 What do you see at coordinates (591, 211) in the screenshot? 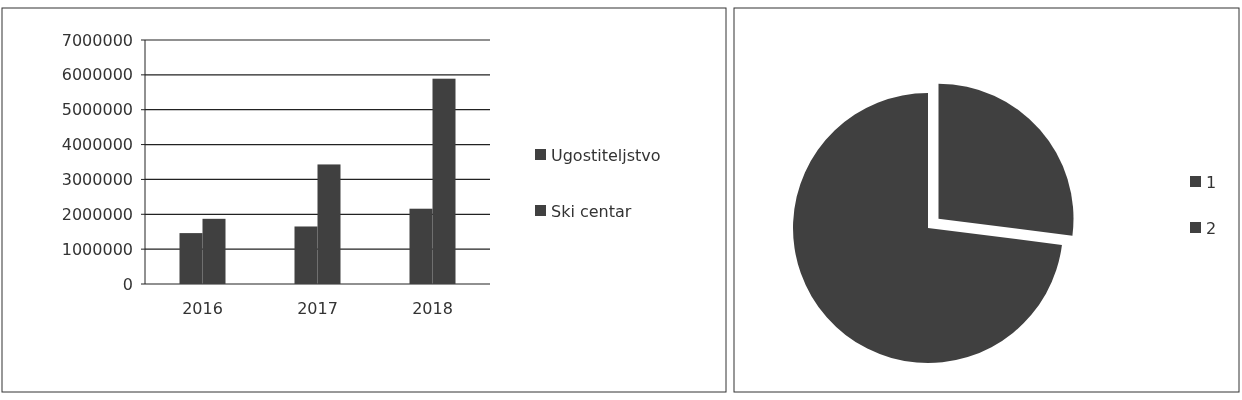
I see `legend-label: Ski centar` at bounding box center [591, 211].